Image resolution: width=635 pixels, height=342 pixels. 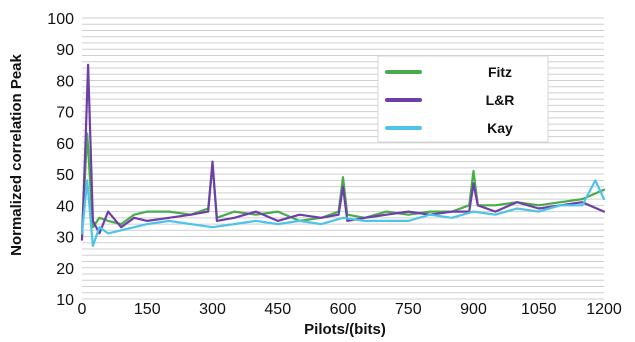 What do you see at coordinates (345, 329) in the screenshot?
I see `x-axis-label: Pilots/(bits)` at bounding box center [345, 329].